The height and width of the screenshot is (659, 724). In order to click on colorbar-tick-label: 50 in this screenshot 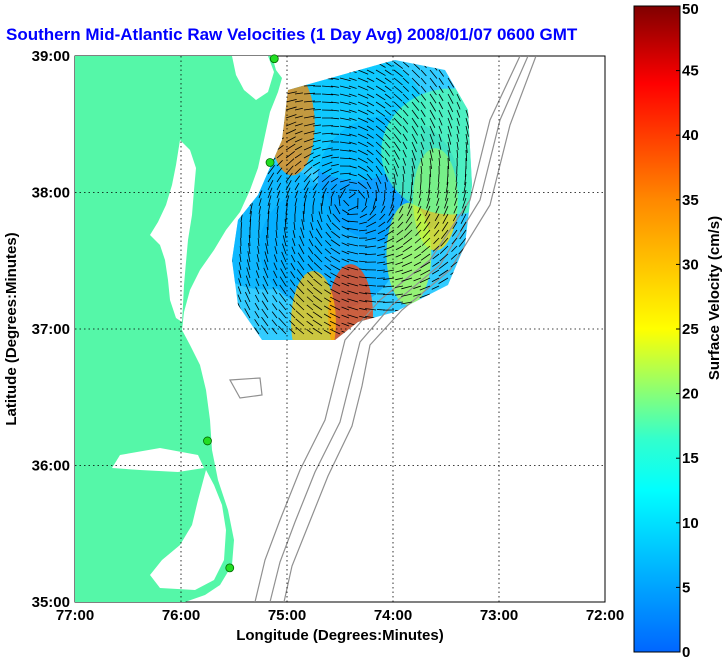, I will do `click(690, 9)`.